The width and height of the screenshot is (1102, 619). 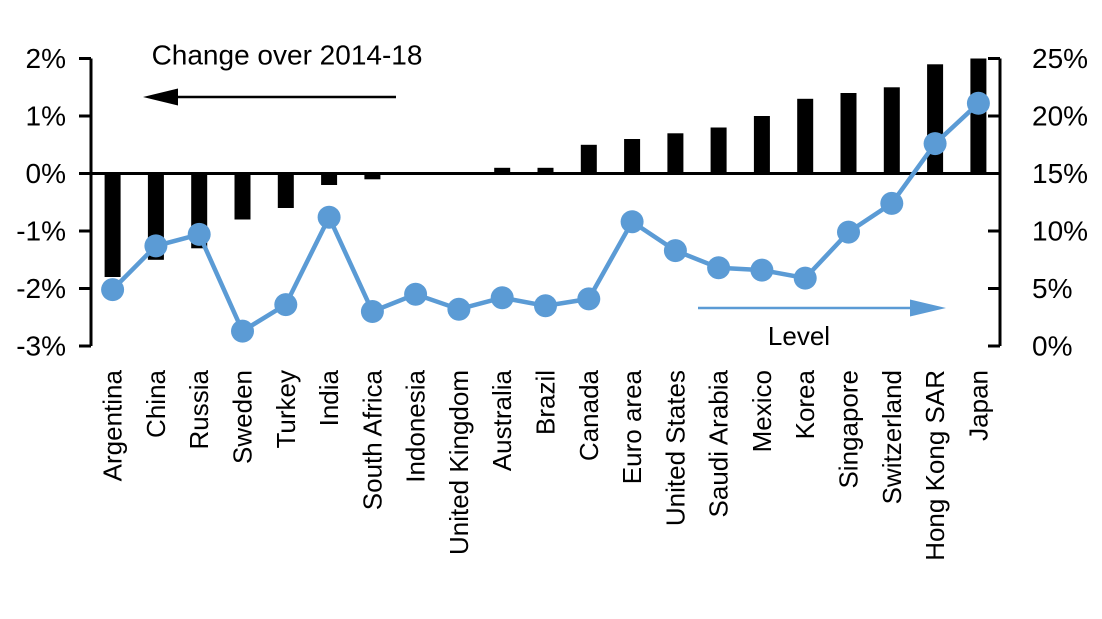 What do you see at coordinates (799, 336) in the screenshot?
I see `level-annotation-label: Level` at bounding box center [799, 336].